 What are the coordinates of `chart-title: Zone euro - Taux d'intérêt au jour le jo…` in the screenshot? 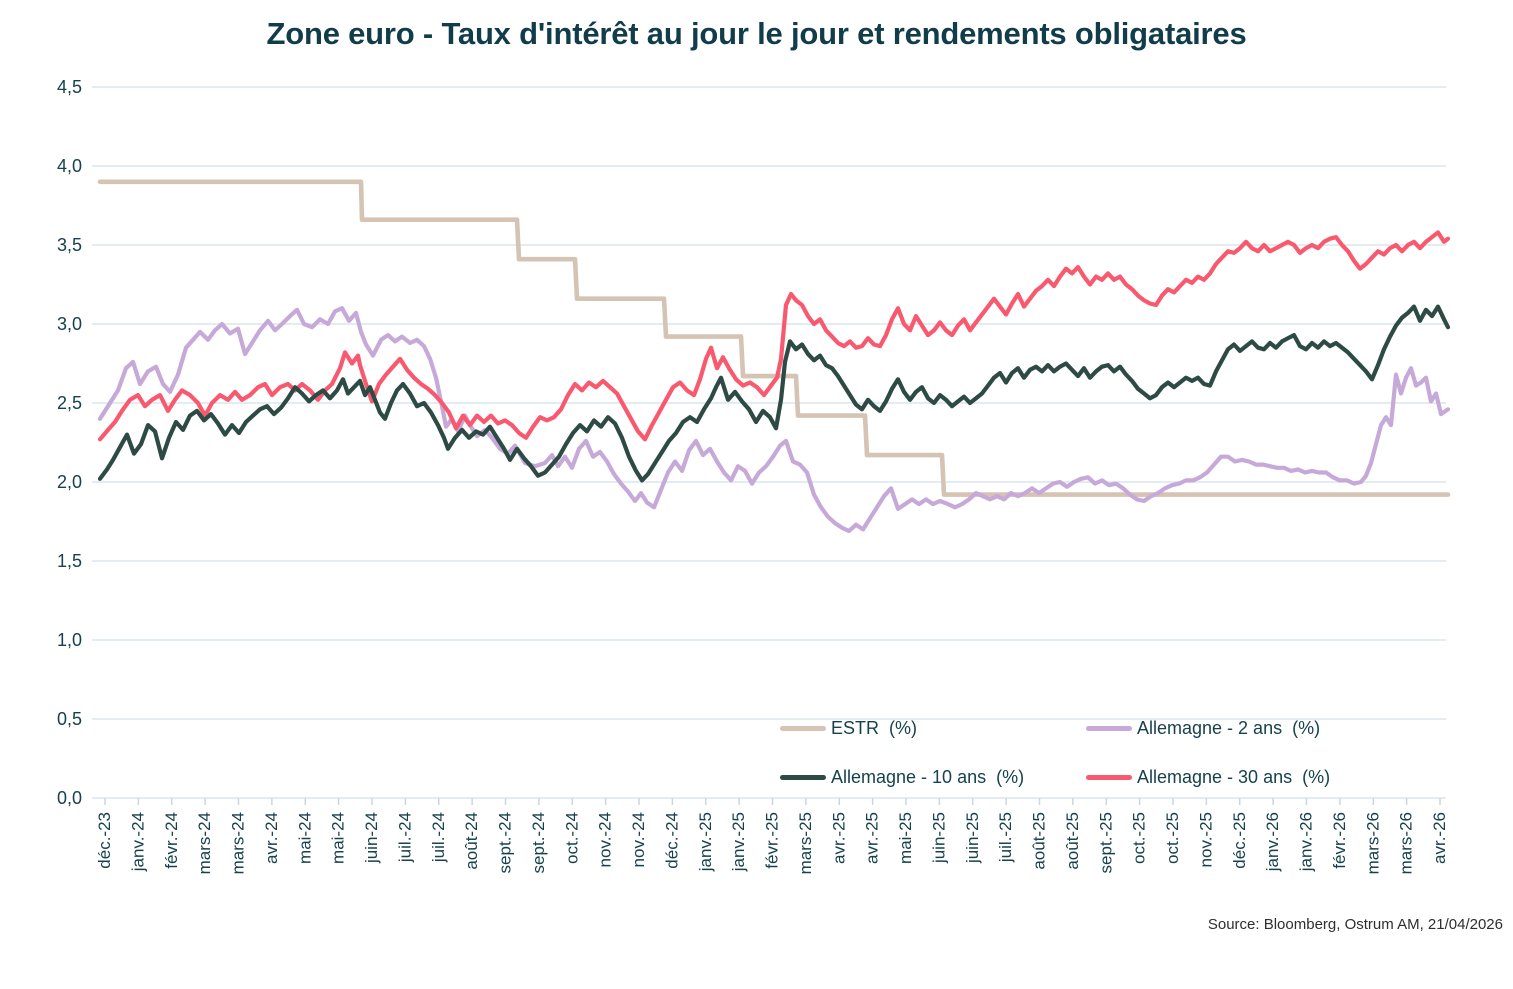 It's located at (756, 33).